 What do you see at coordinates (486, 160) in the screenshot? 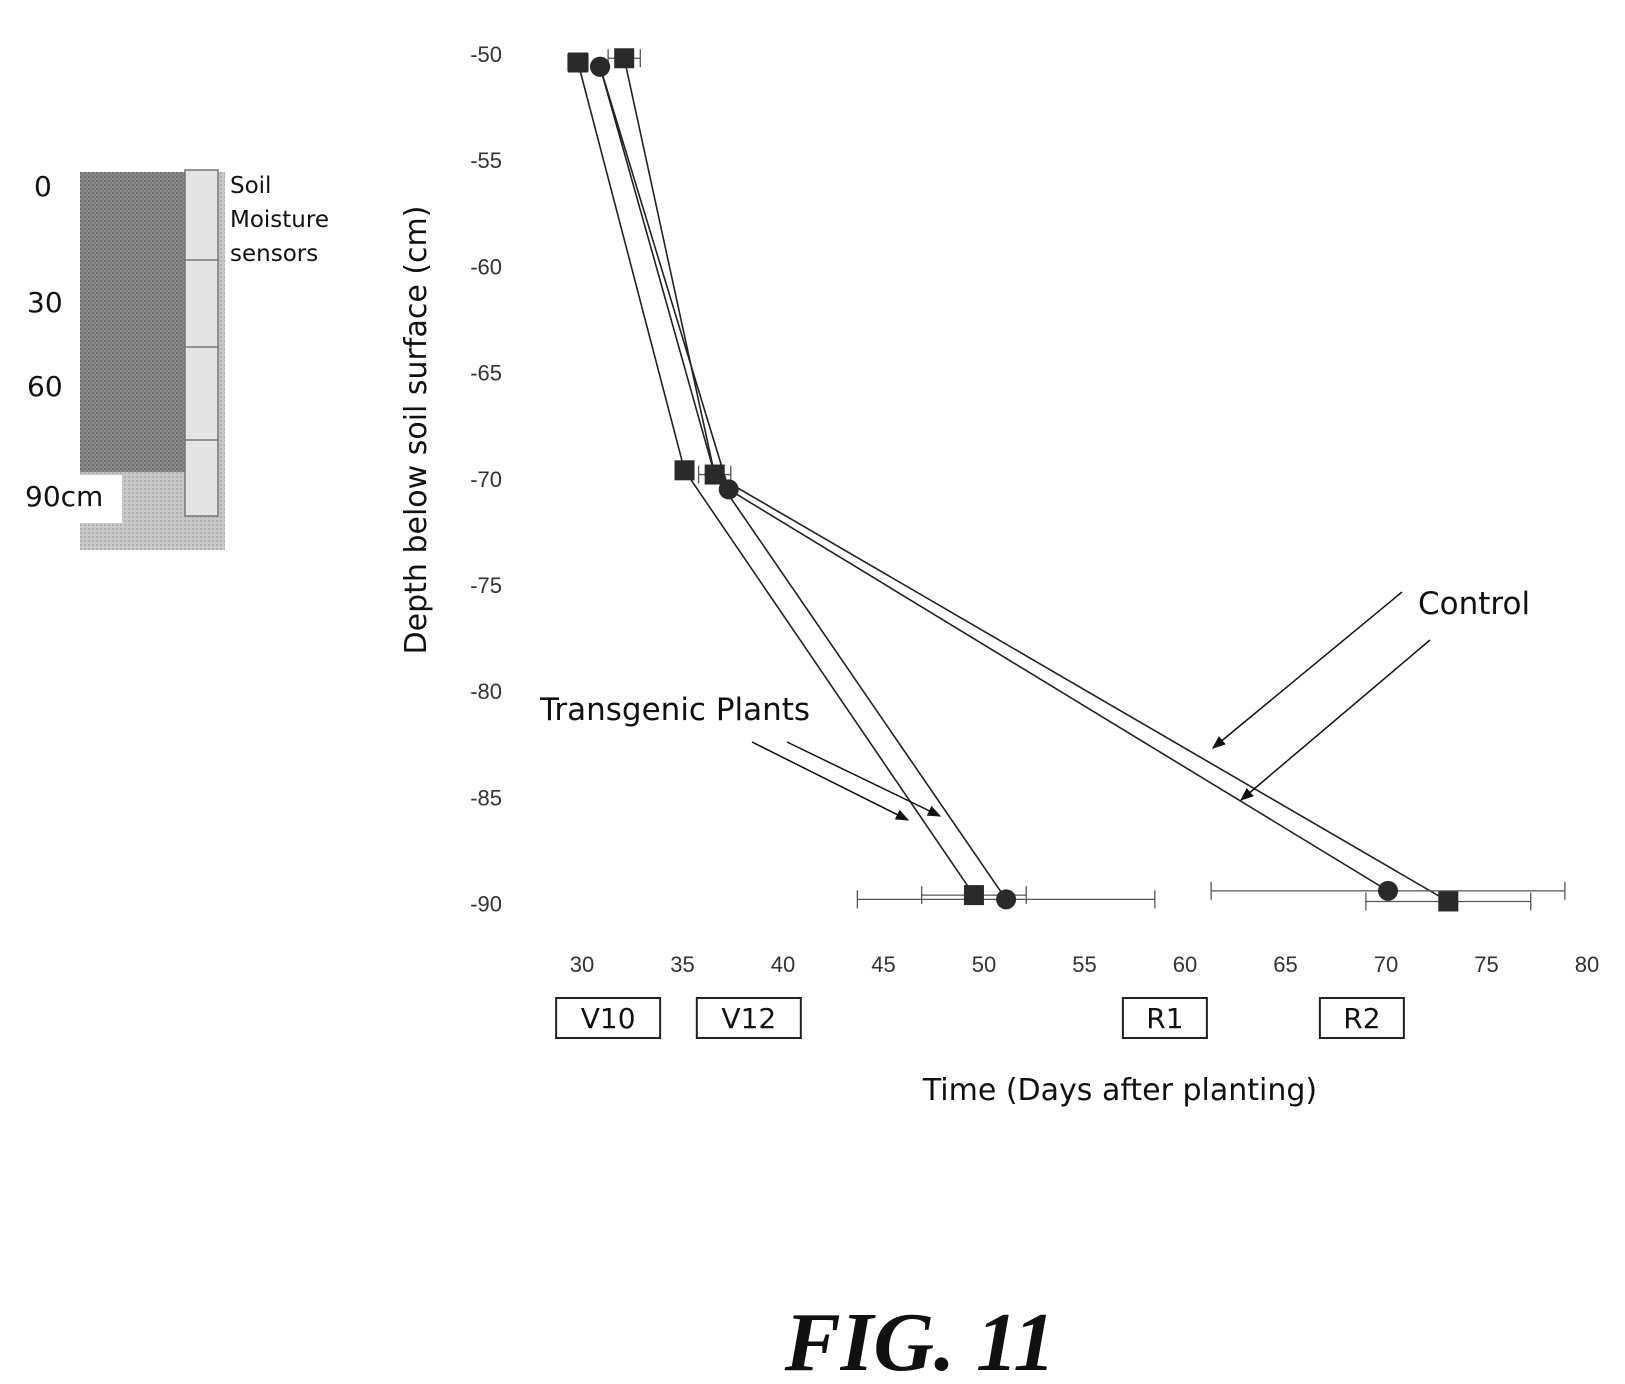
I see `y-tick-label: -55` at bounding box center [486, 160].